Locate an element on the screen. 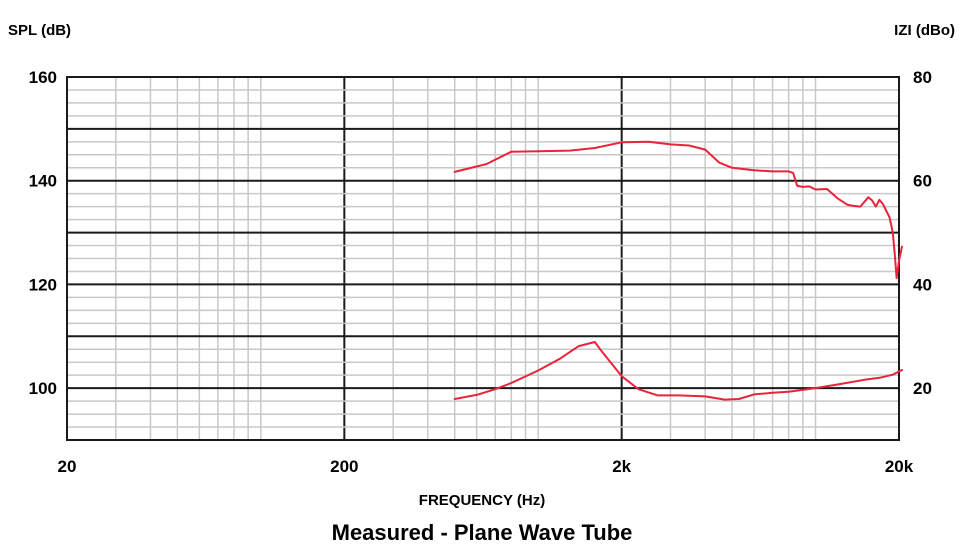  right-tick-labels: 20 40 60 80 is located at coordinates (922, 233).